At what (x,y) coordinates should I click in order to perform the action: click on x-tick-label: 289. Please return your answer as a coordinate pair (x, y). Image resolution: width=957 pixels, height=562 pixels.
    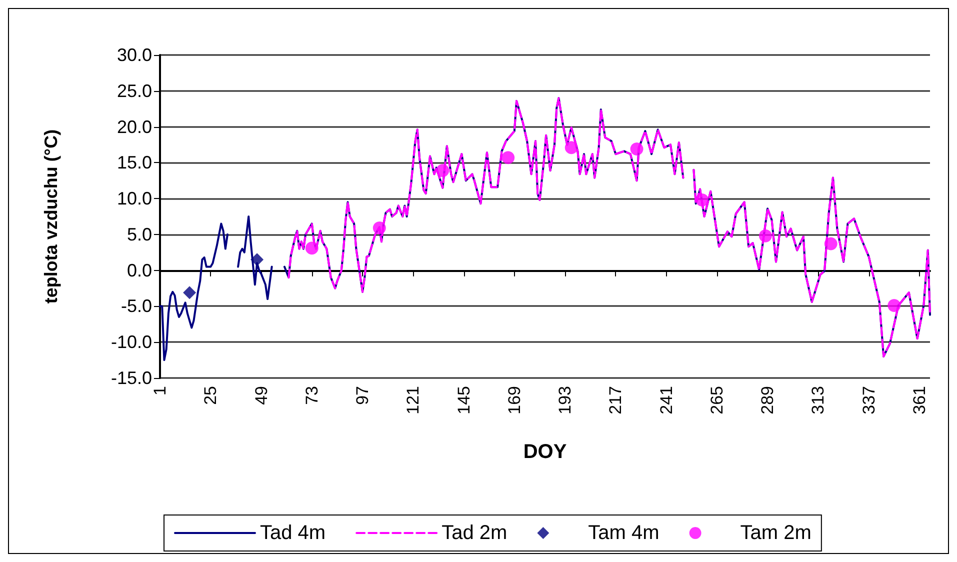
    Looking at the image, I should click on (768, 400).